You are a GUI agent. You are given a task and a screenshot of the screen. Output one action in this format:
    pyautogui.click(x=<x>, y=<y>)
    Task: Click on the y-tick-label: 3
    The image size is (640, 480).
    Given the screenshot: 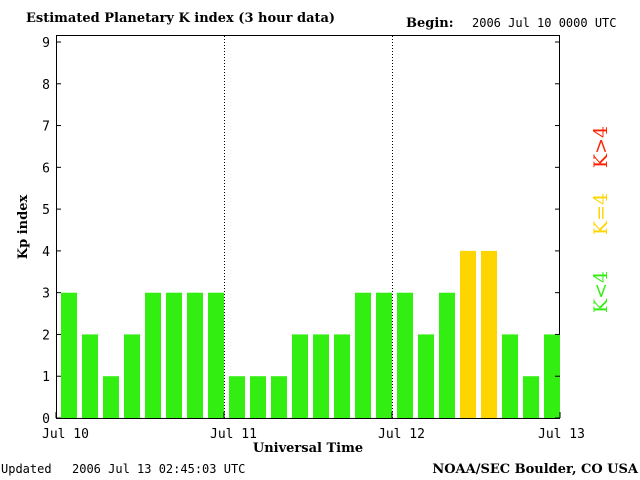 What is the action you would take?
    pyautogui.click(x=46, y=294)
    